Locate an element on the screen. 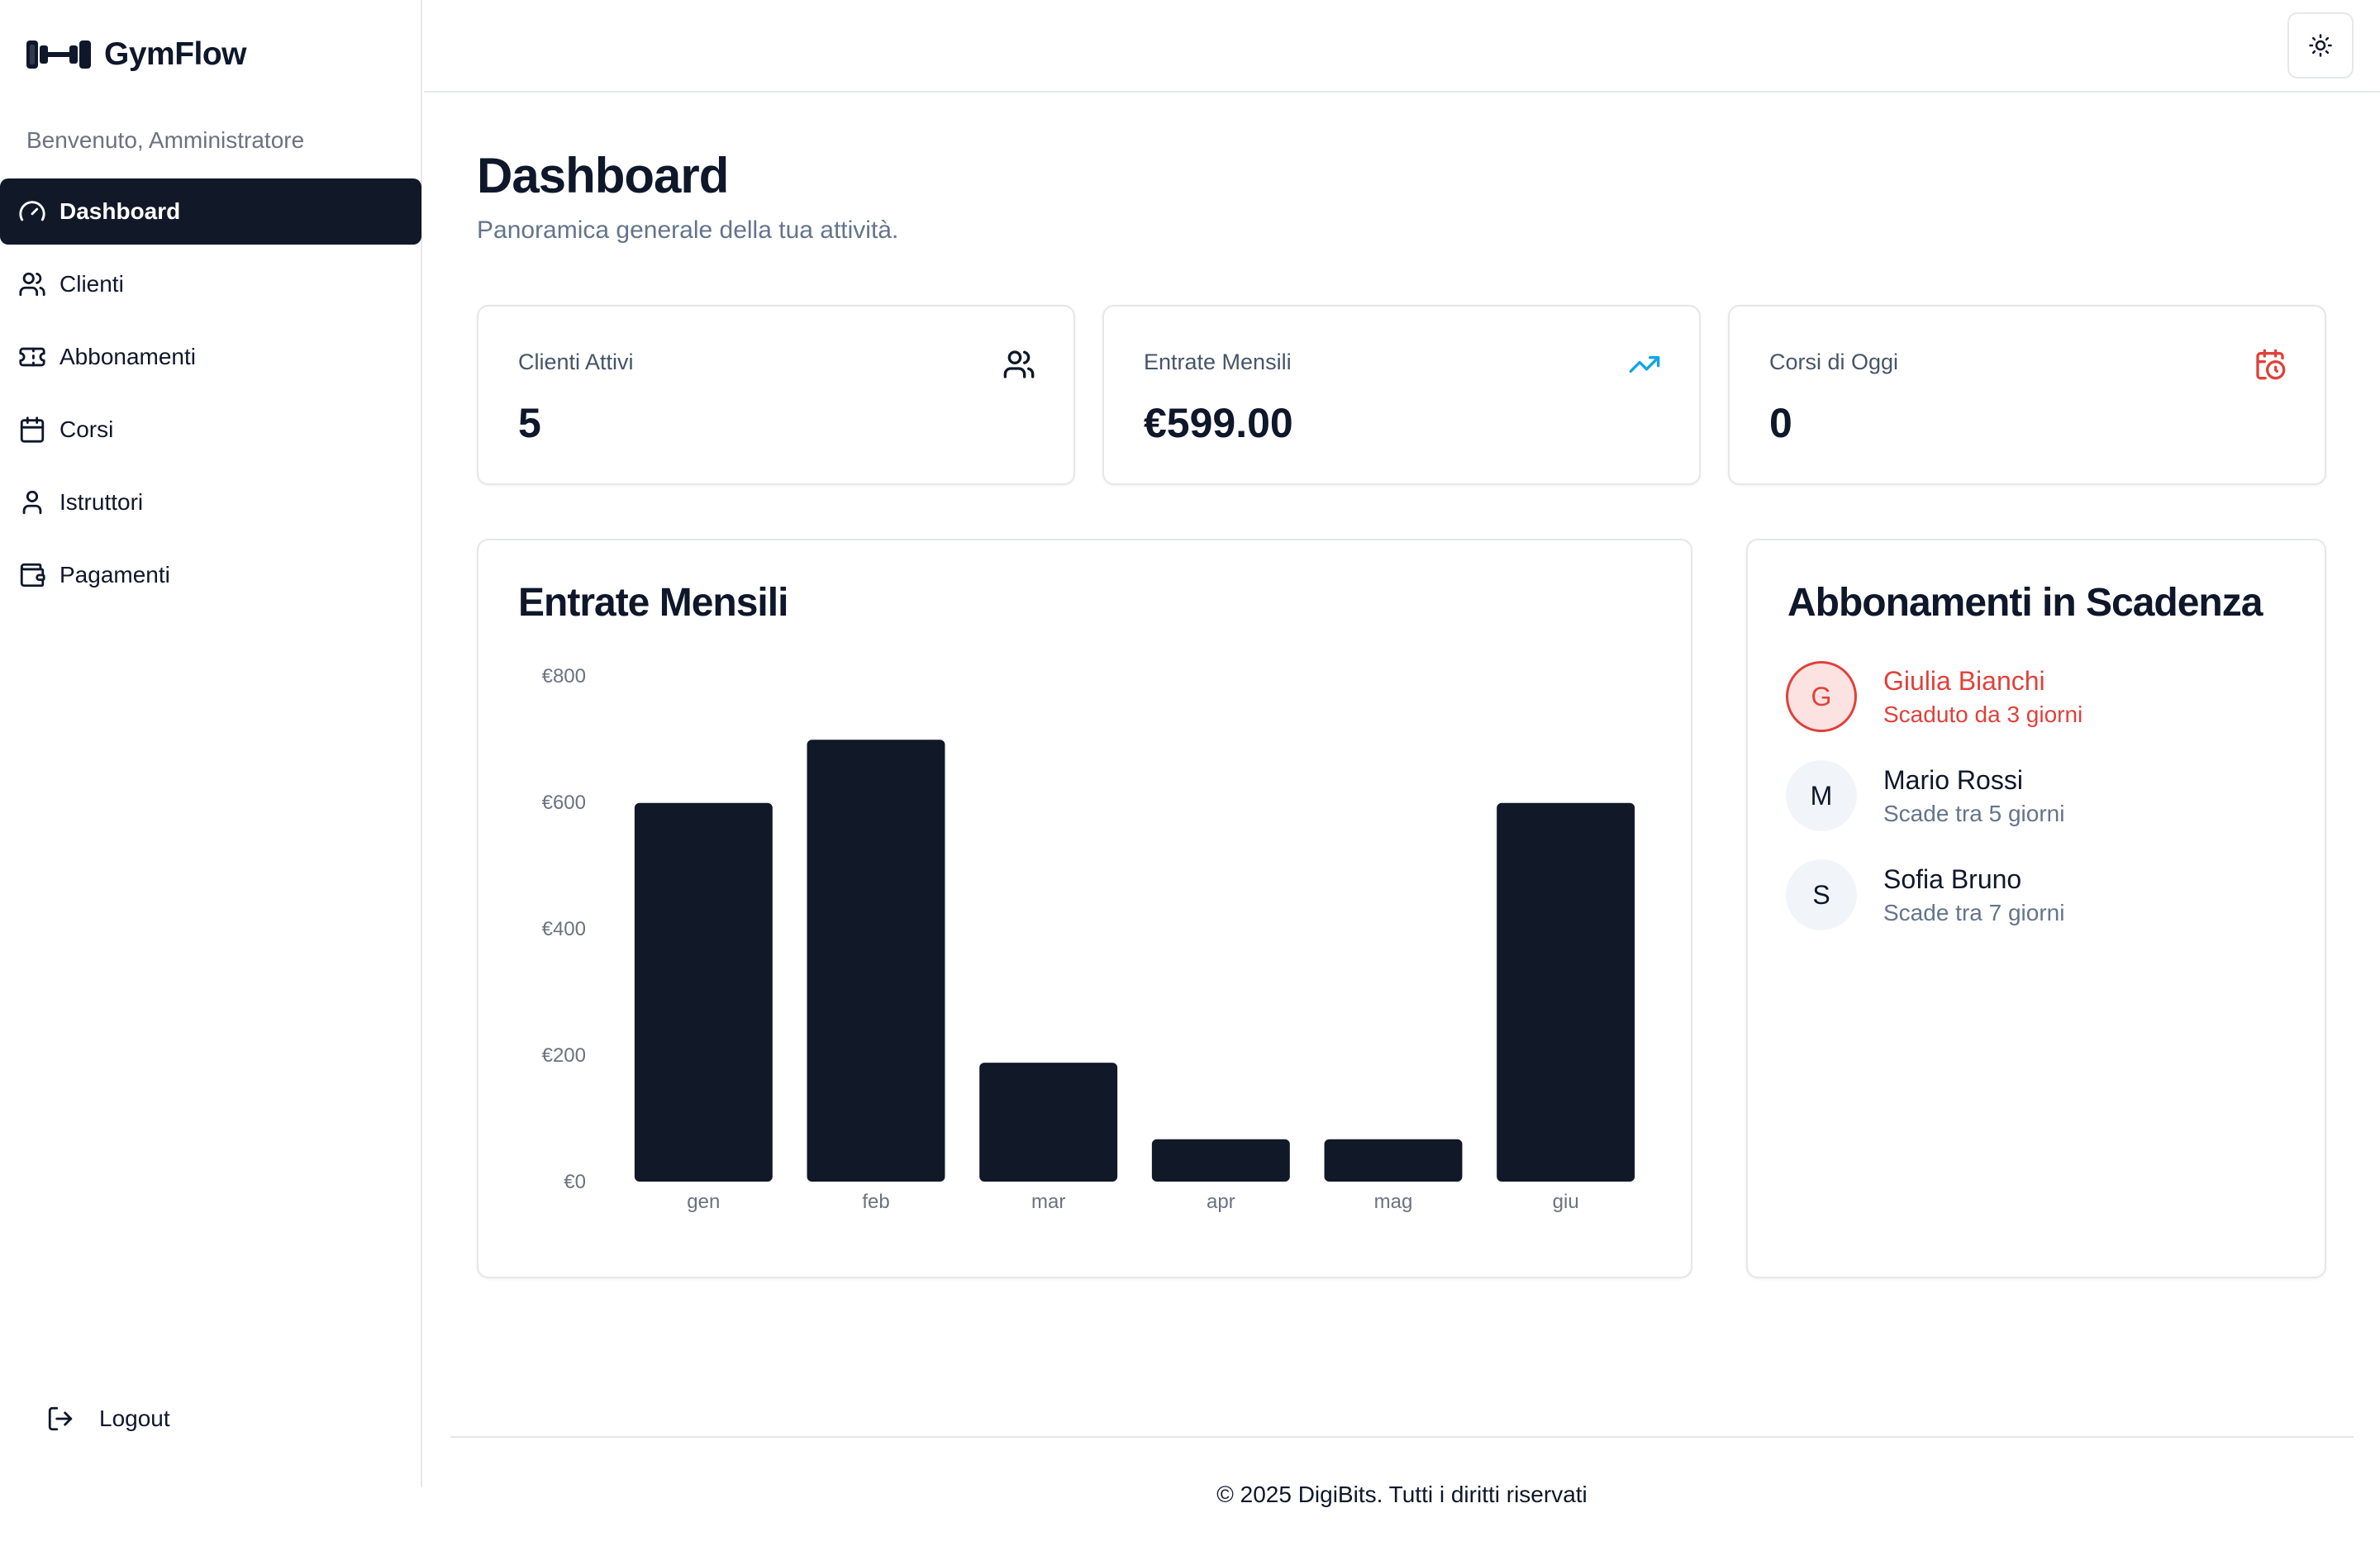 Image resolution: width=2380 pixels, height=1565 pixels. stat-value: 0 is located at coordinates (1780, 423).